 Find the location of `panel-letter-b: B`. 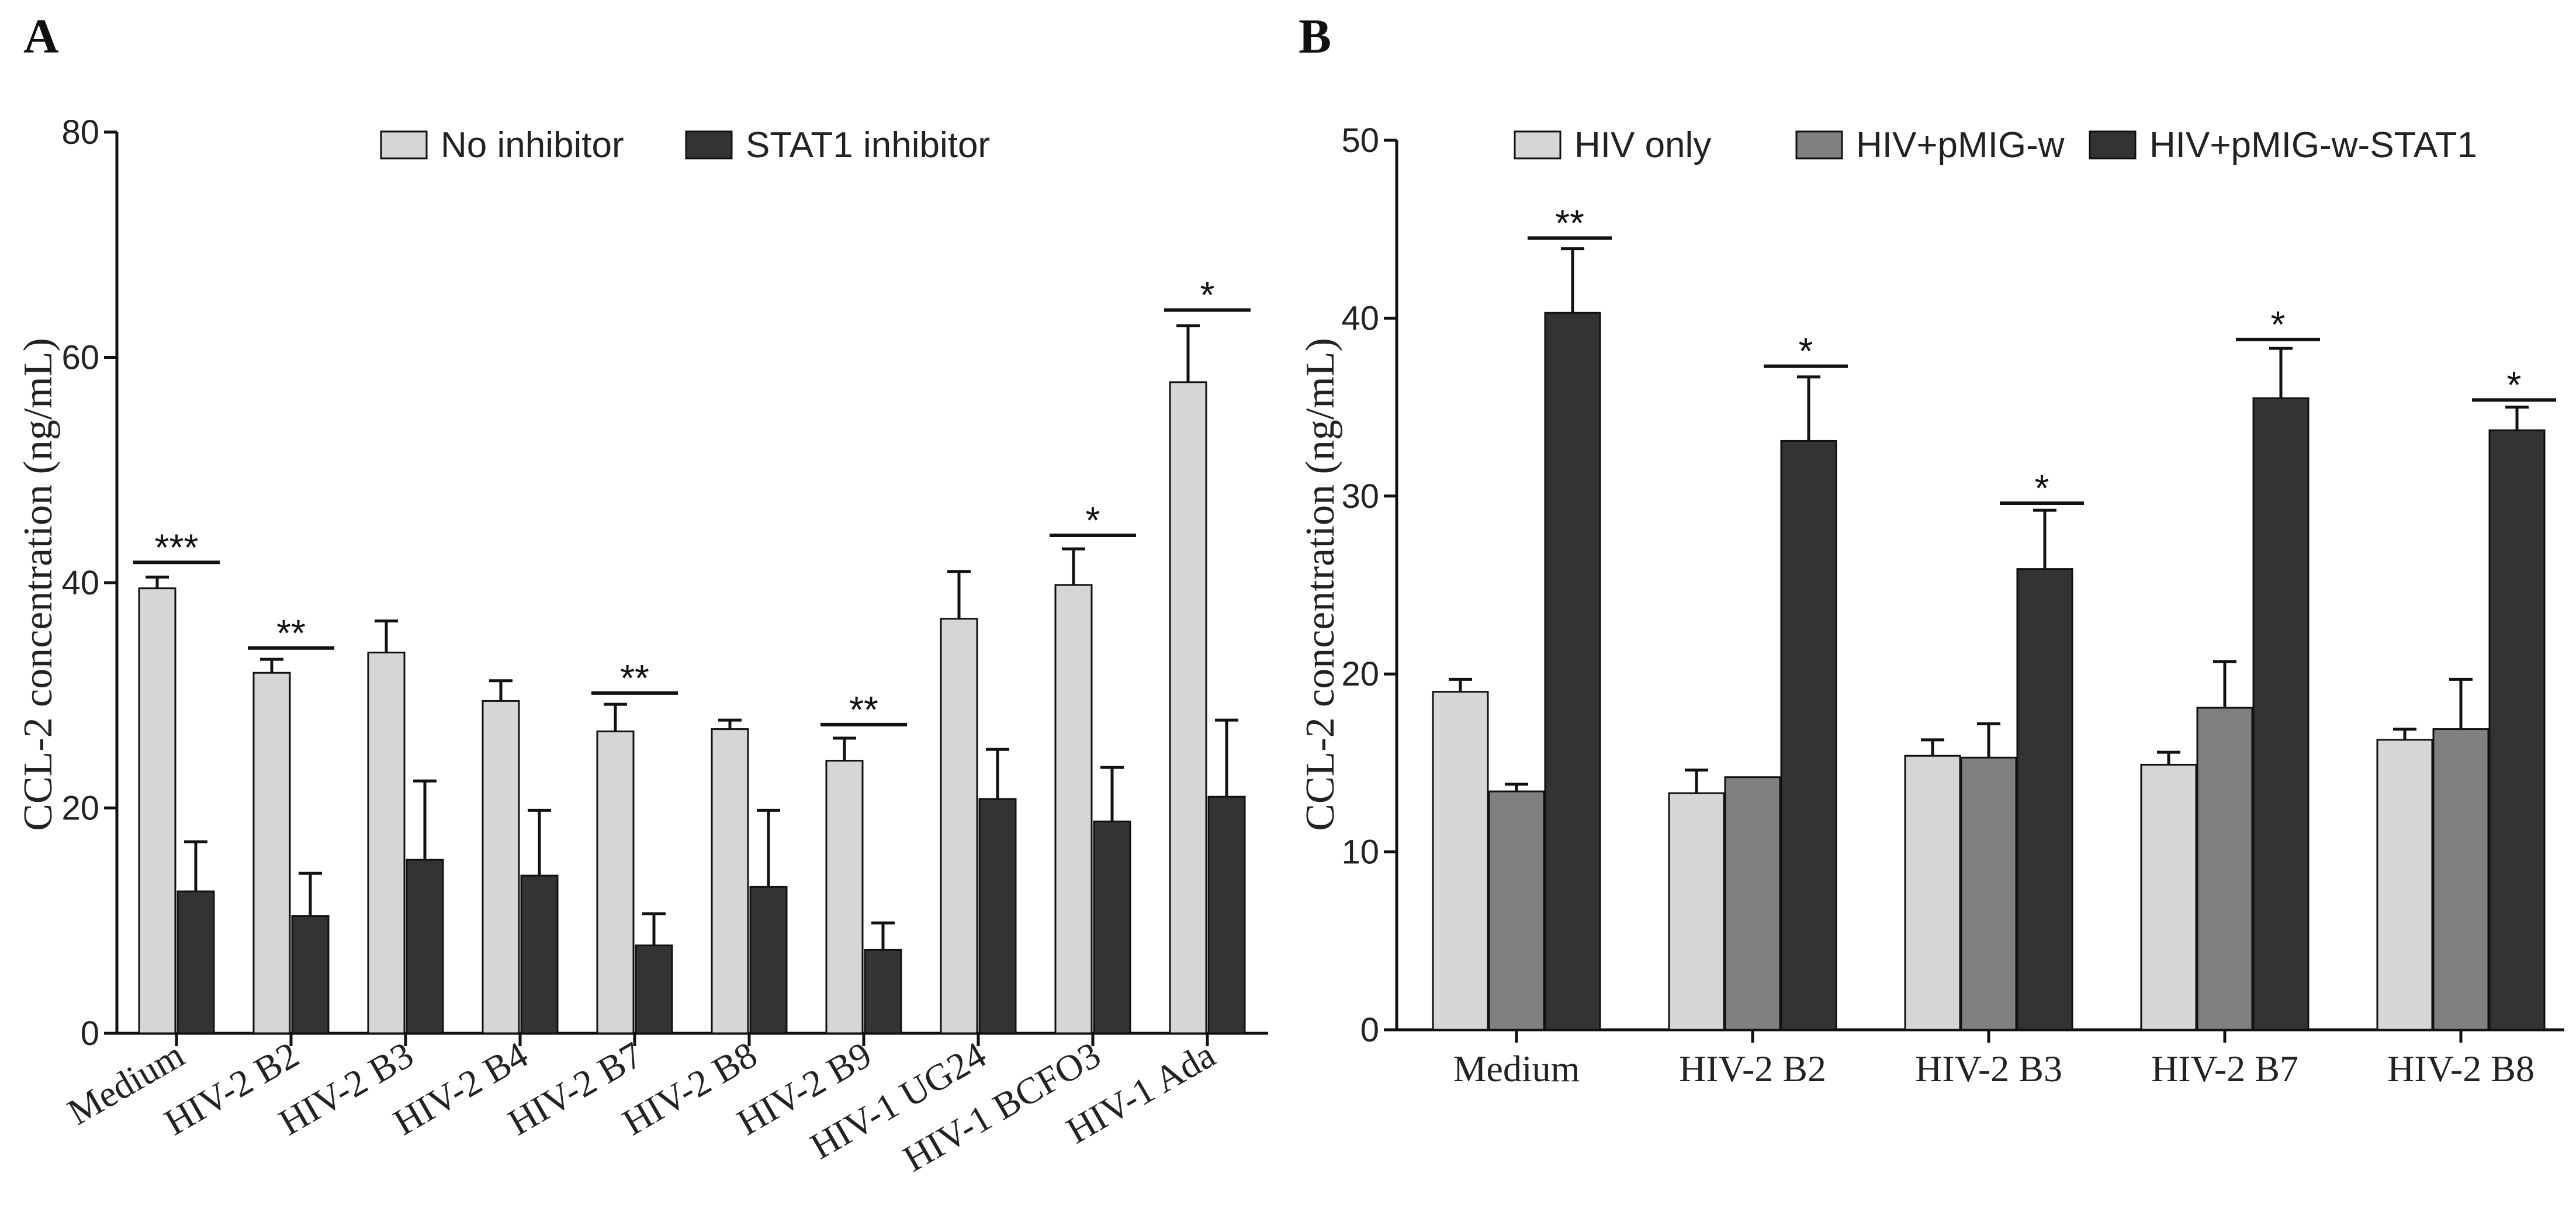

panel-letter-b: B is located at coordinates (1315, 37).